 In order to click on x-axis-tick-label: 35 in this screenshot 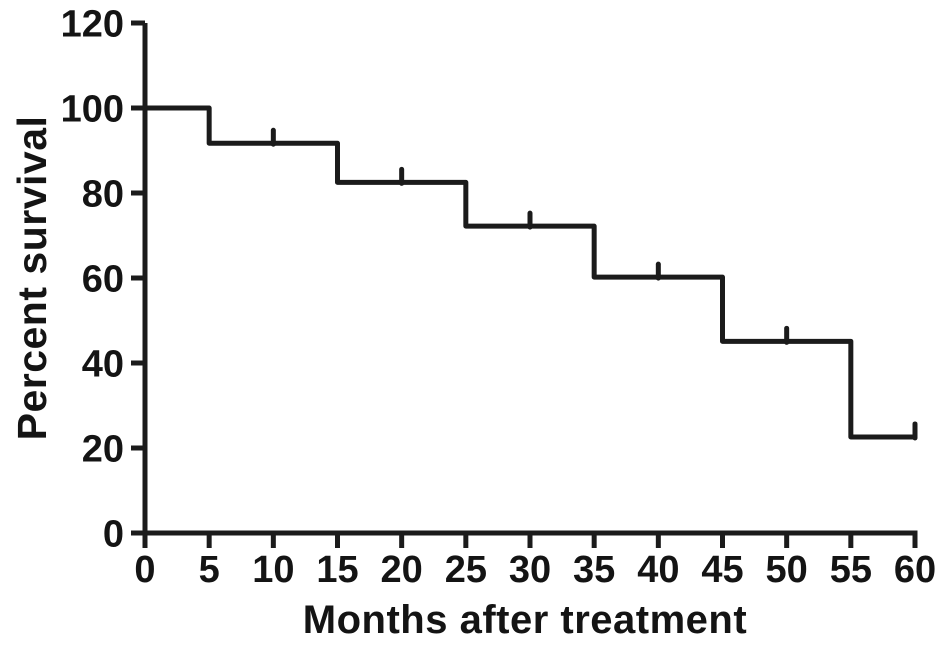, I will do `click(594, 570)`.